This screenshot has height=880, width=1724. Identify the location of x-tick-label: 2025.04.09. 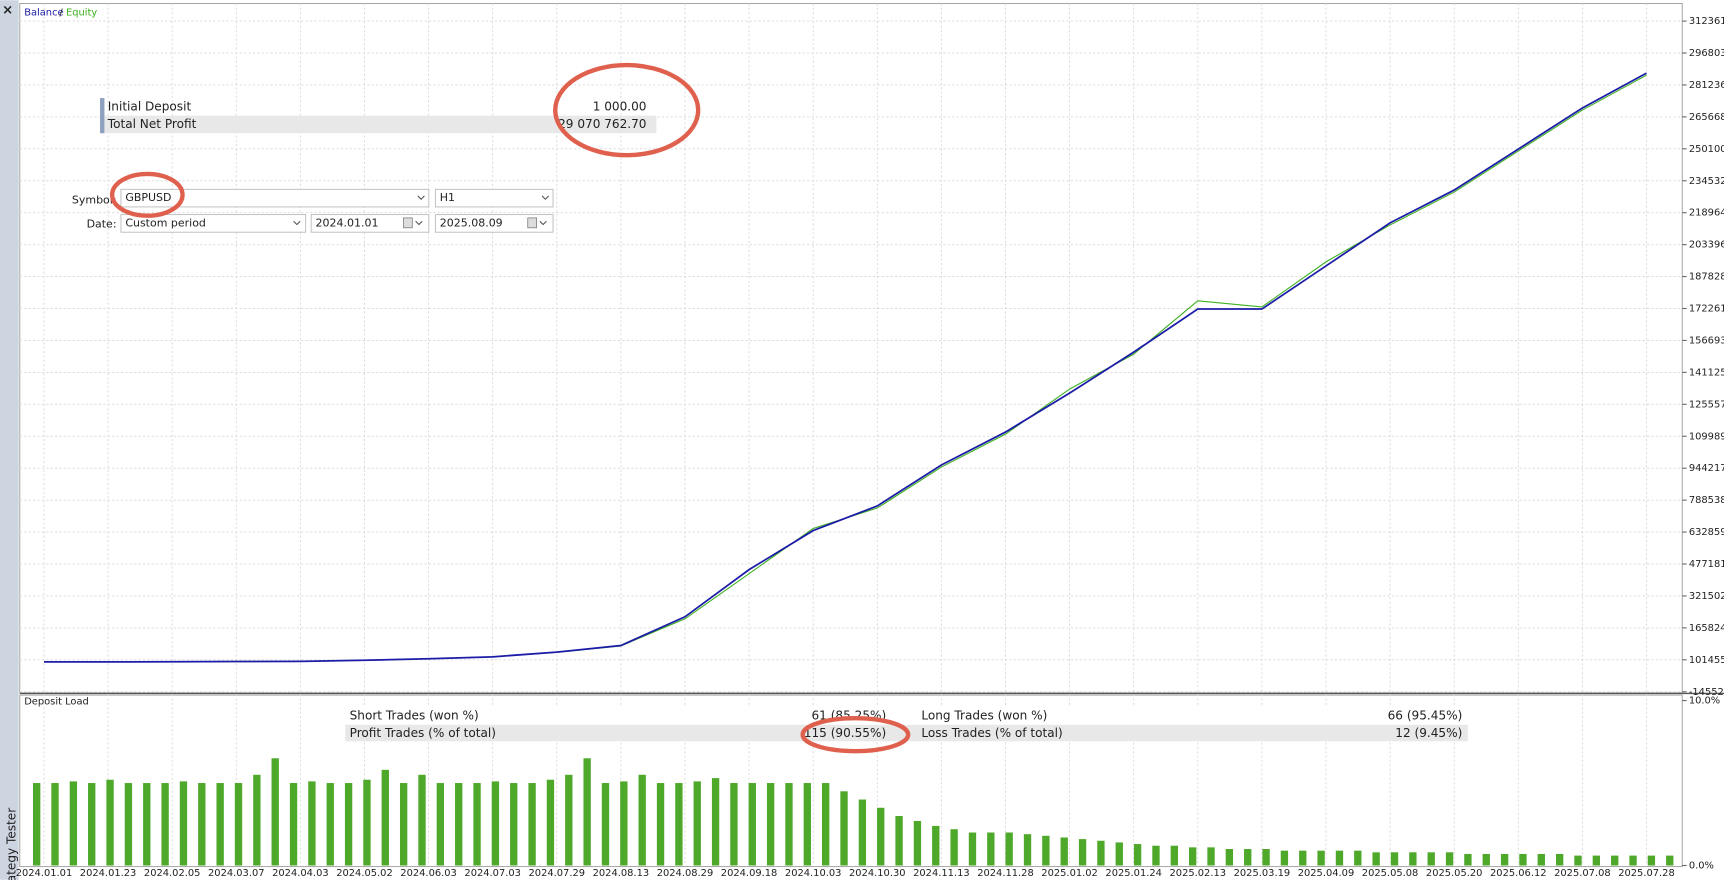
(1326, 873).